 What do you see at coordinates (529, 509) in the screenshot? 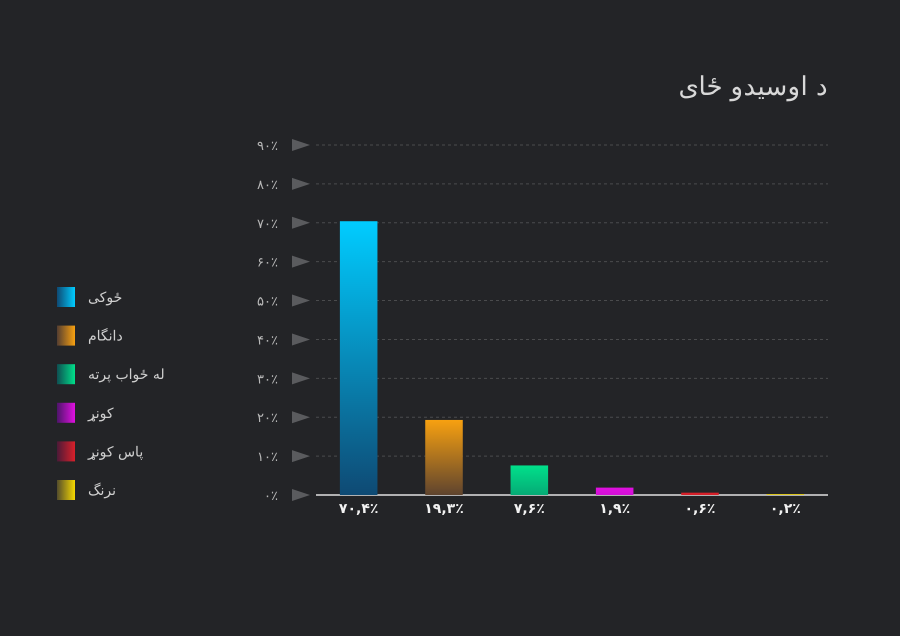
I see `data-label: ۷,۶٪` at bounding box center [529, 509].